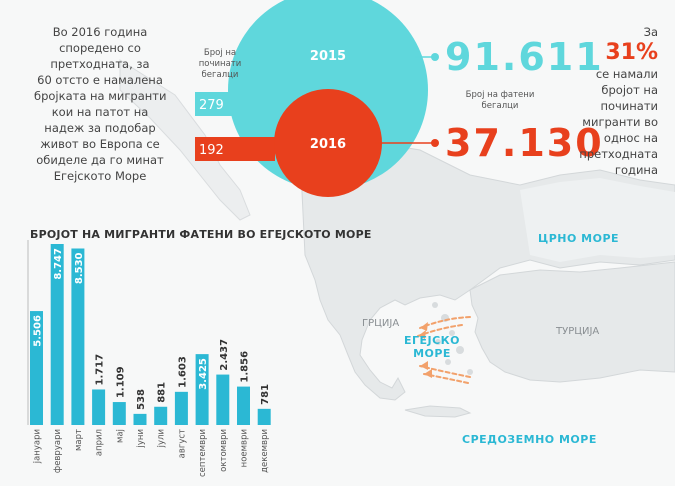 Image resolution: width=675 pixels, height=486 pixels. I want to click on black-sea-water, so click(597, 220).